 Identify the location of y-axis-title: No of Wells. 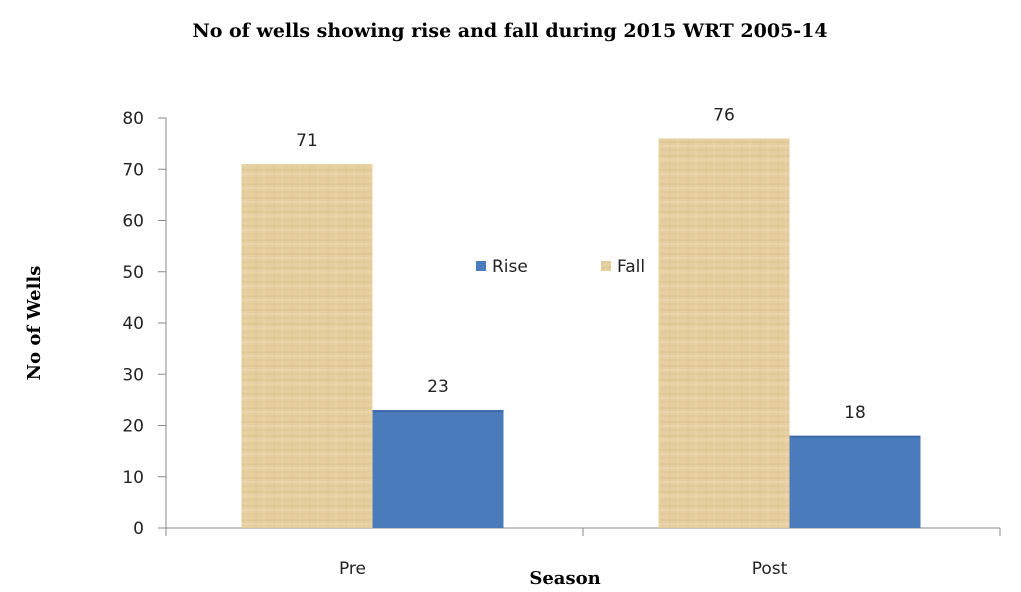
(34, 323).